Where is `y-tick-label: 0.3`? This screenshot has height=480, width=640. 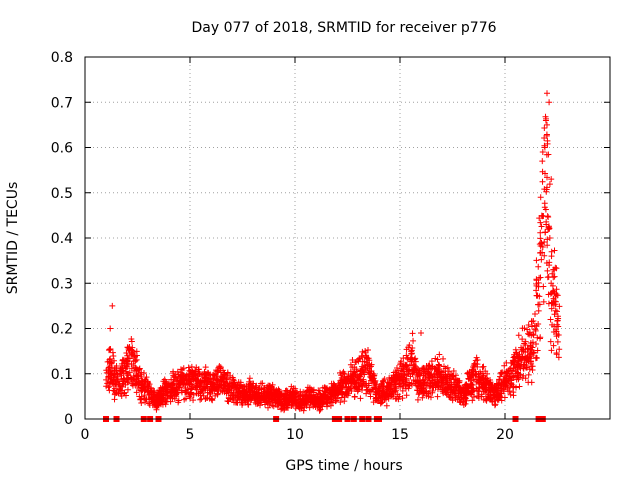
y-tick-label: 0.3 is located at coordinates (62, 284).